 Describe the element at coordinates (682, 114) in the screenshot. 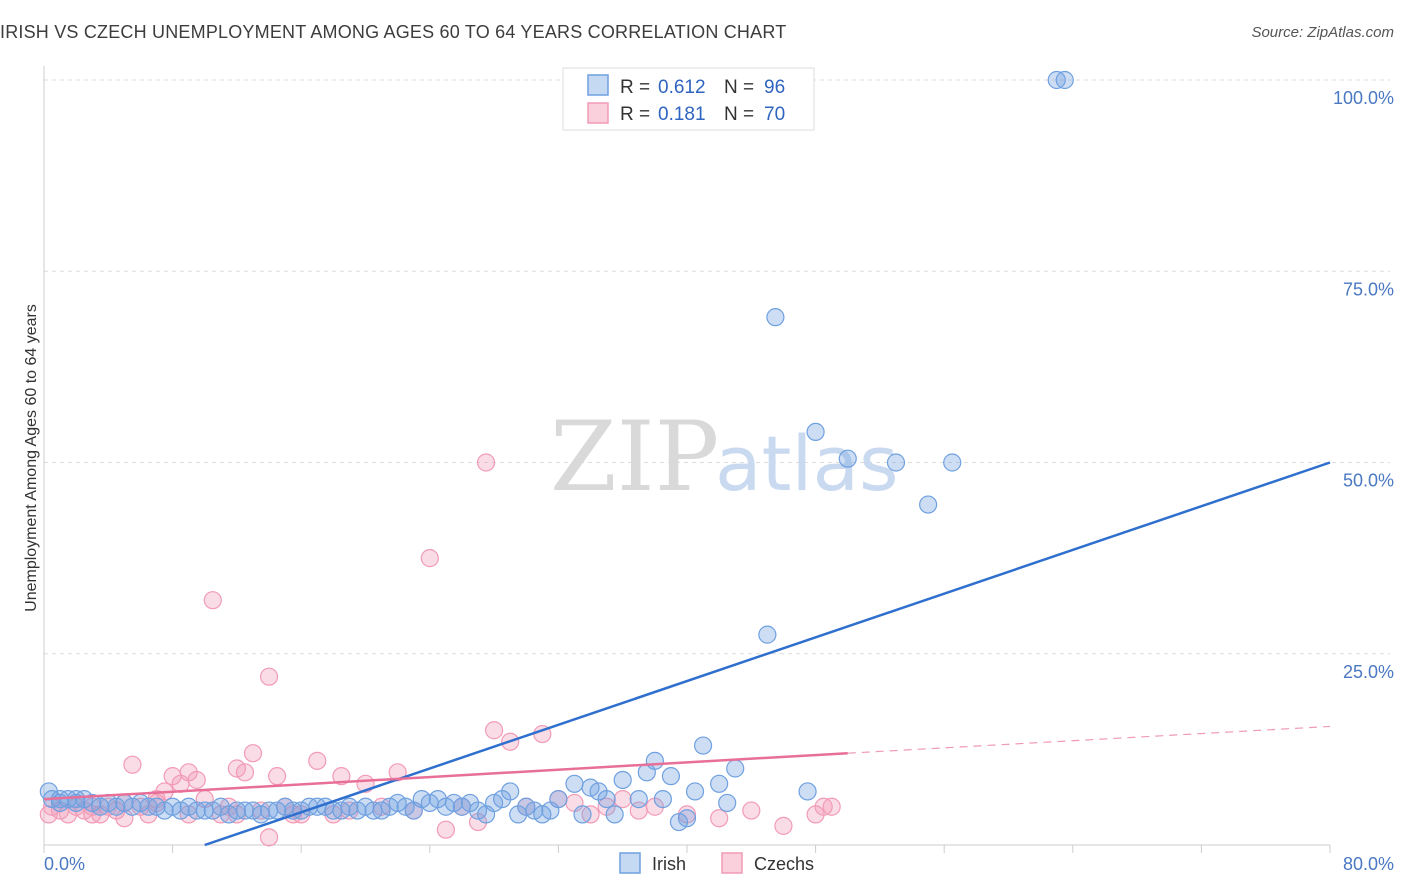

I see `legend-czech-r-value: 0.181` at that location.